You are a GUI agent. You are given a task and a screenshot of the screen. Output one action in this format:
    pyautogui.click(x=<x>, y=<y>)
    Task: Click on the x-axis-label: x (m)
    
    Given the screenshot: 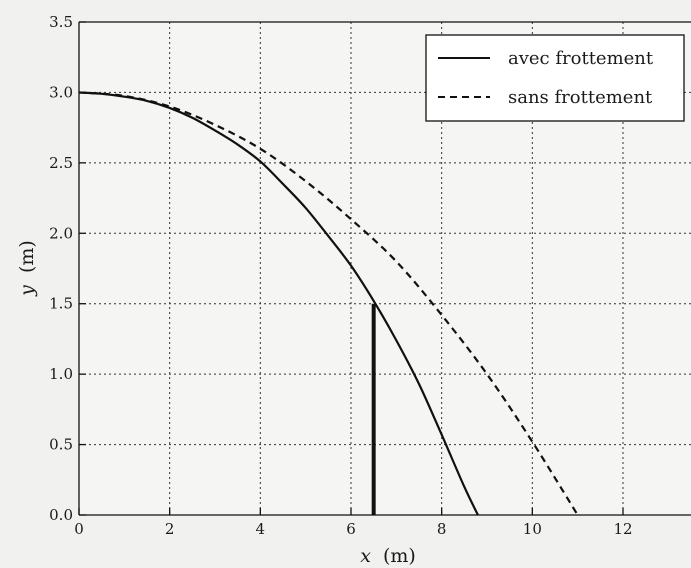 What is the action you would take?
    pyautogui.click(x=388, y=556)
    